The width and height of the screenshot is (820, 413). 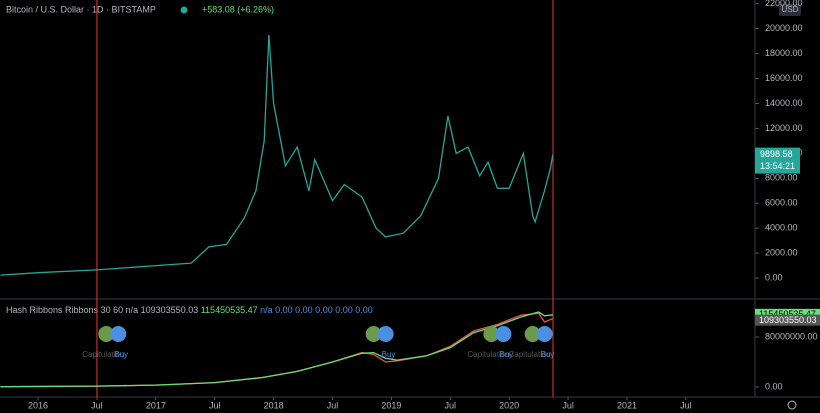 What do you see at coordinates (777, 160) in the screenshot?
I see `price-tag` at bounding box center [777, 160].